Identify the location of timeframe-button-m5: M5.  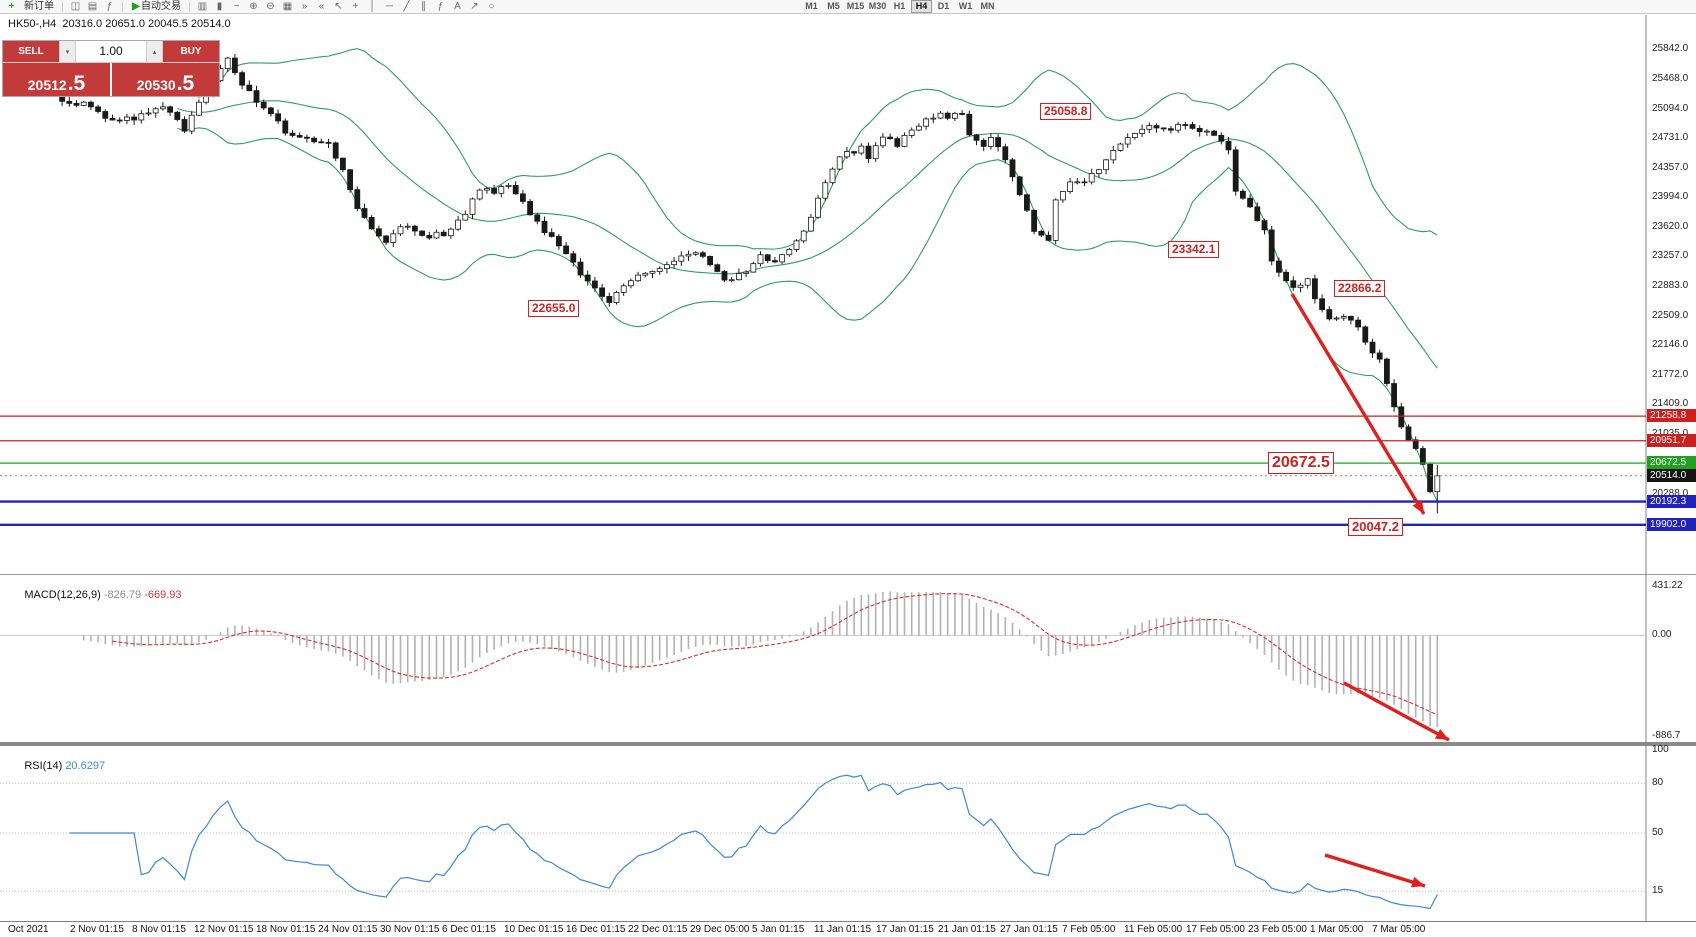
(833, 6).